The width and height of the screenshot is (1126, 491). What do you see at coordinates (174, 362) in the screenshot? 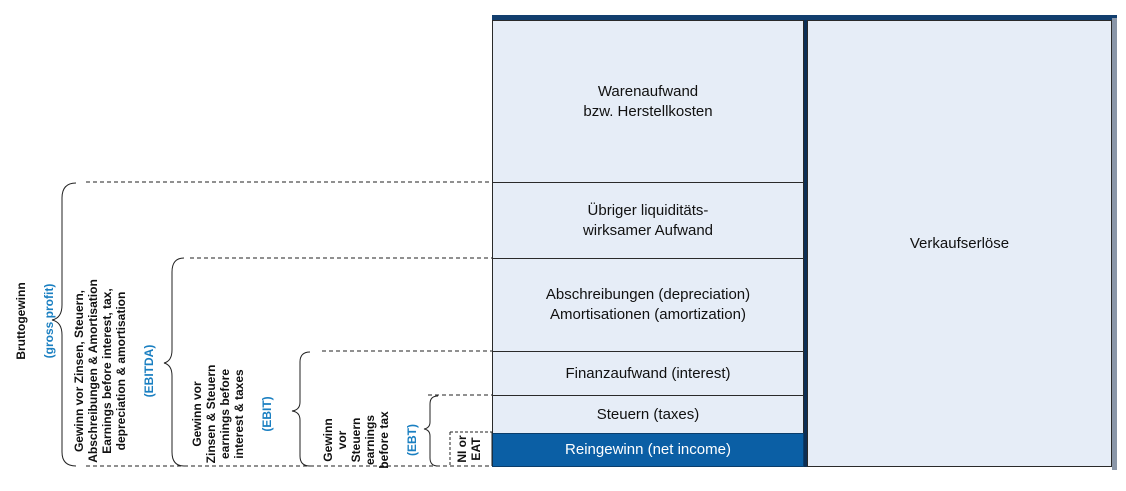
I see `brace-ebitda` at bounding box center [174, 362].